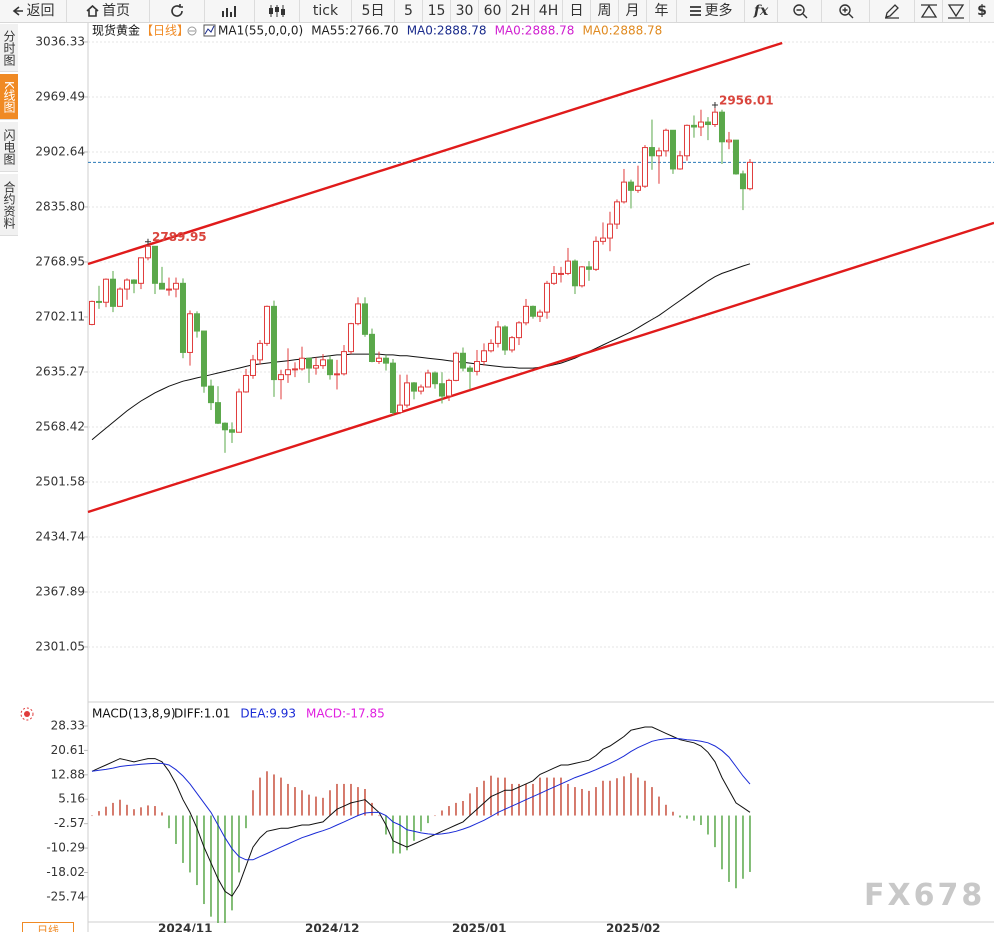 The image size is (994, 932). I want to click on annotation-label: 2956.01, so click(746, 101).